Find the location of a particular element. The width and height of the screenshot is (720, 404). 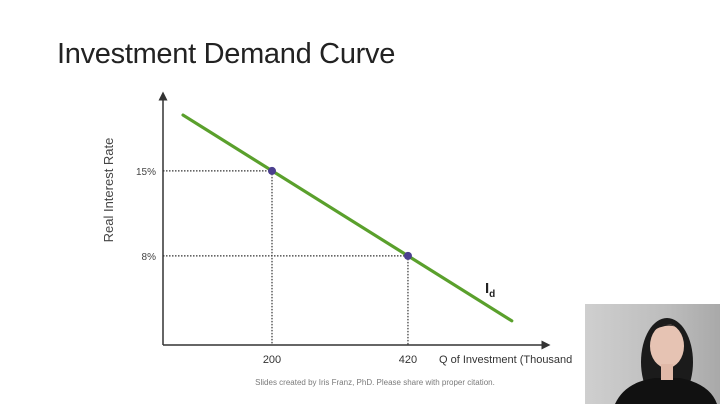

x-axis-label: Q of Investment (Thousand is located at coordinates (505, 360).